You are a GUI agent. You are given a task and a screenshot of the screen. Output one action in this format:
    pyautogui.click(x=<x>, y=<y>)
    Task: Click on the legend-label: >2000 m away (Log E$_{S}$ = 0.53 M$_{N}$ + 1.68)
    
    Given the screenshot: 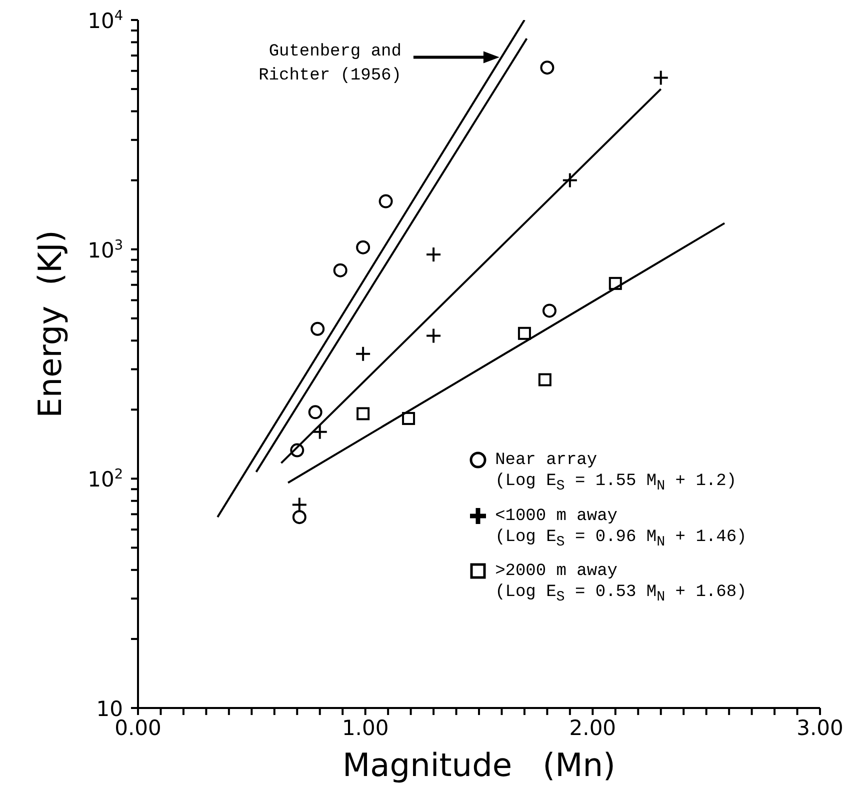 What is the action you would take?
    pyautogui.click(x=621, y=584)
    